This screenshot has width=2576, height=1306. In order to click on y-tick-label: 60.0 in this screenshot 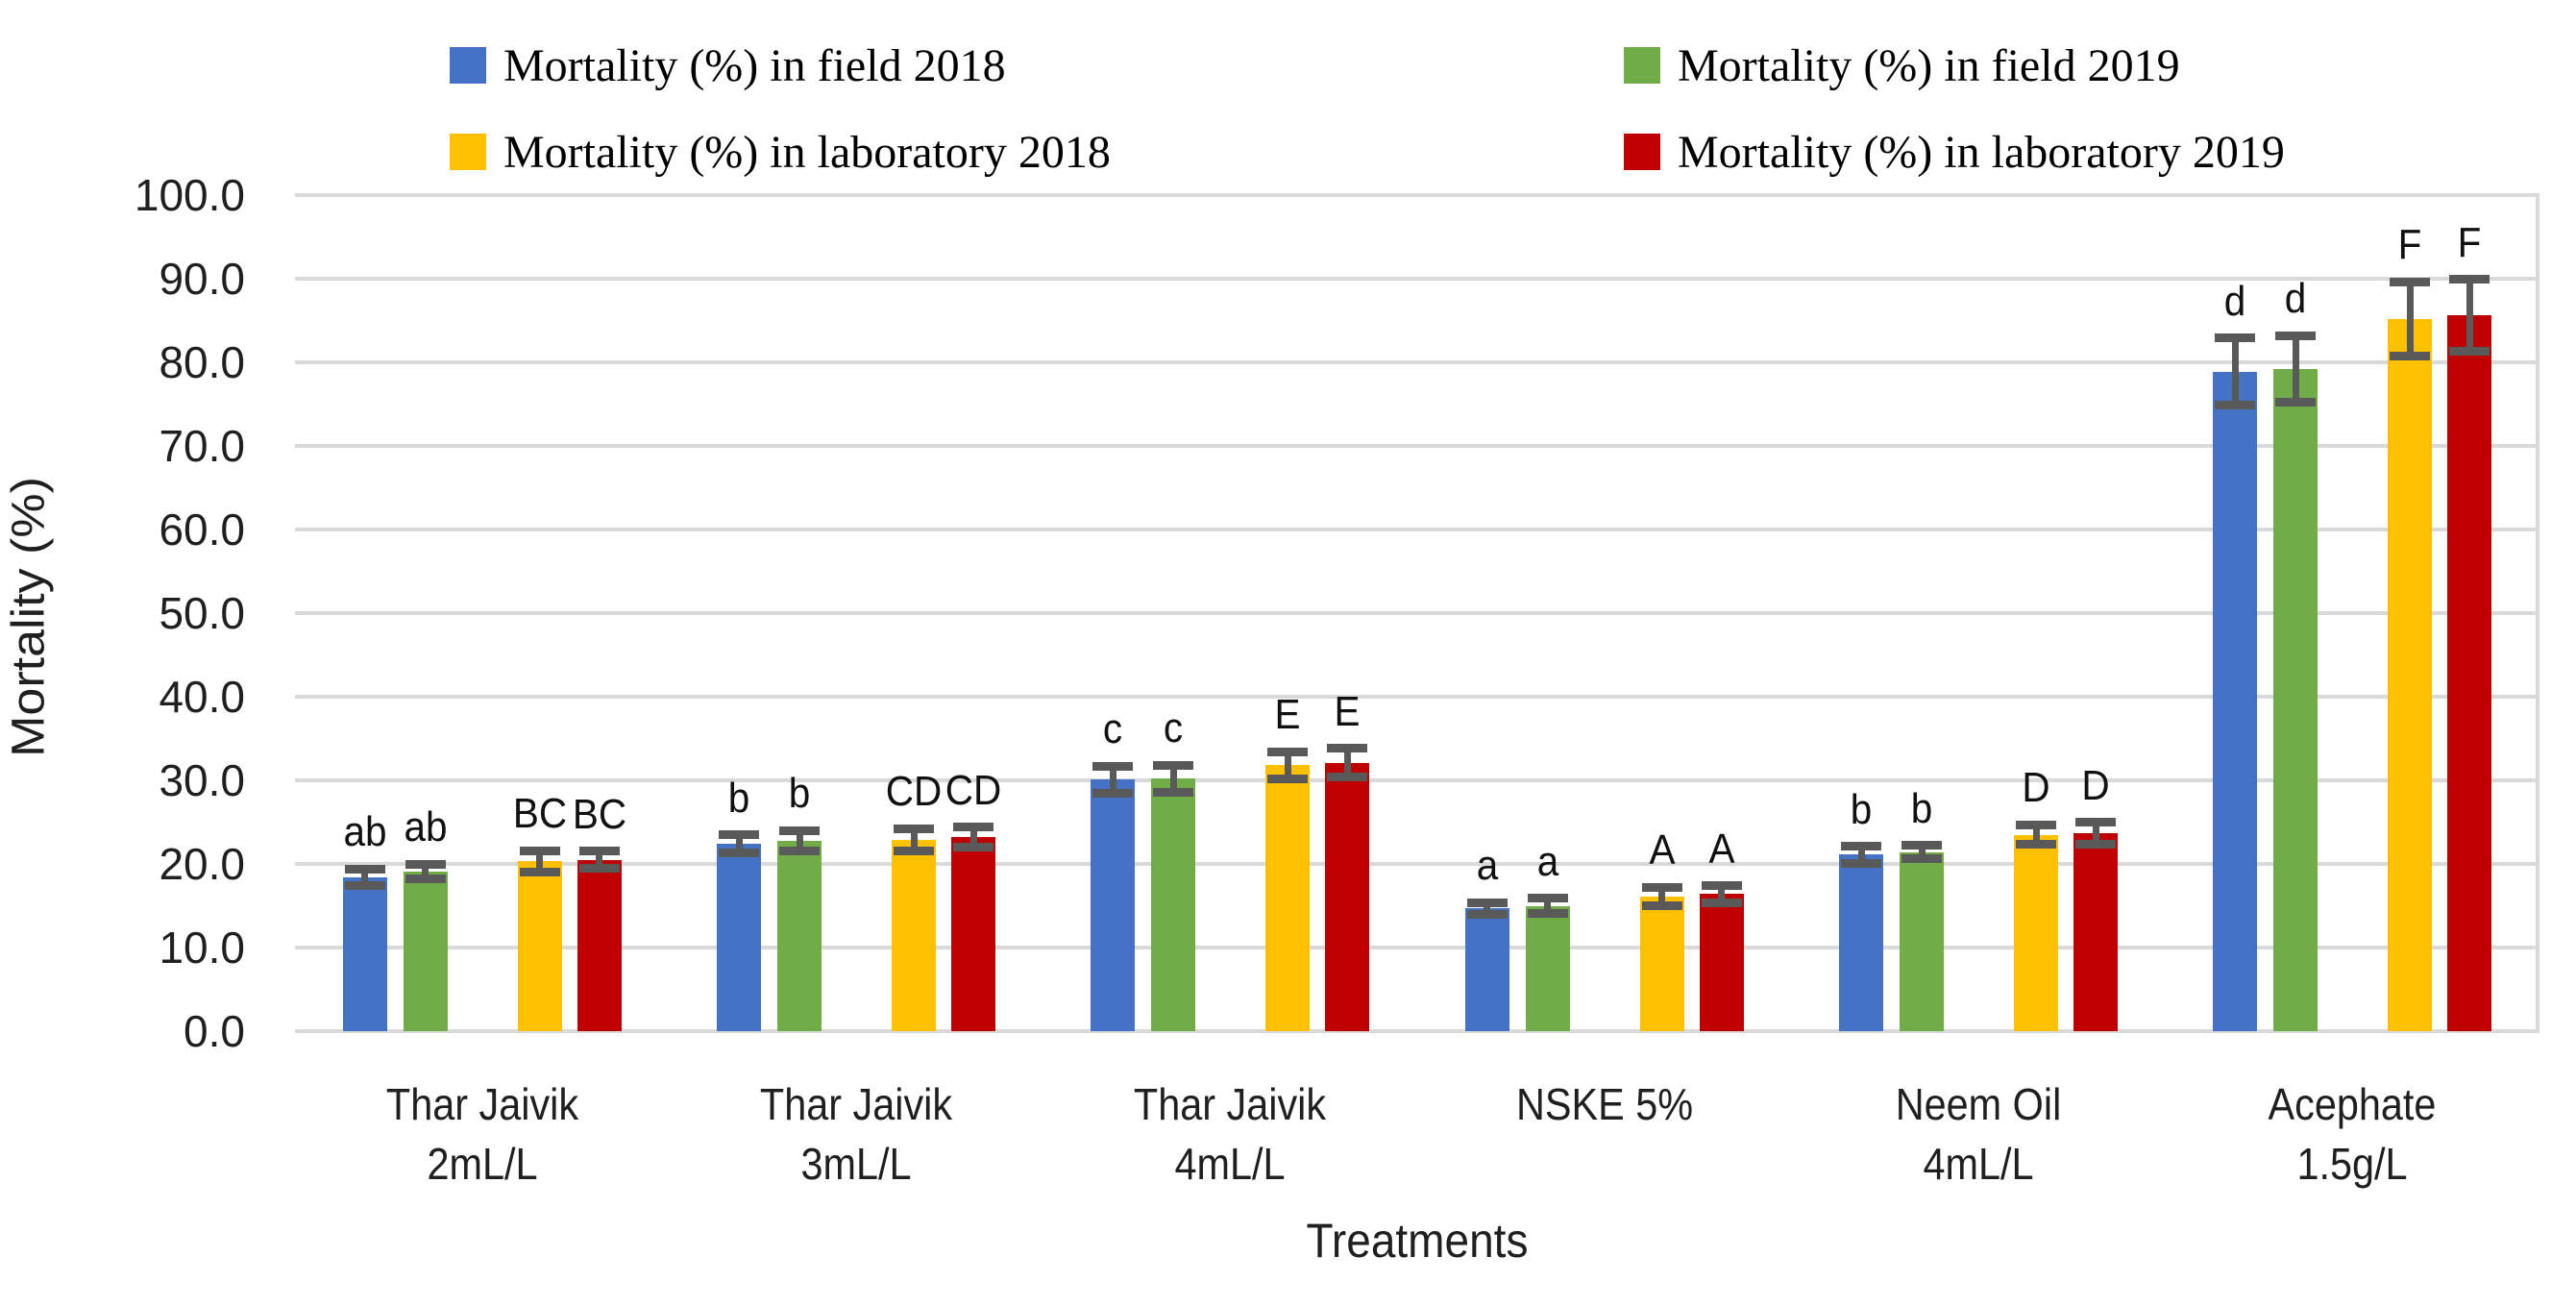, I will do `click(202, 529)`.